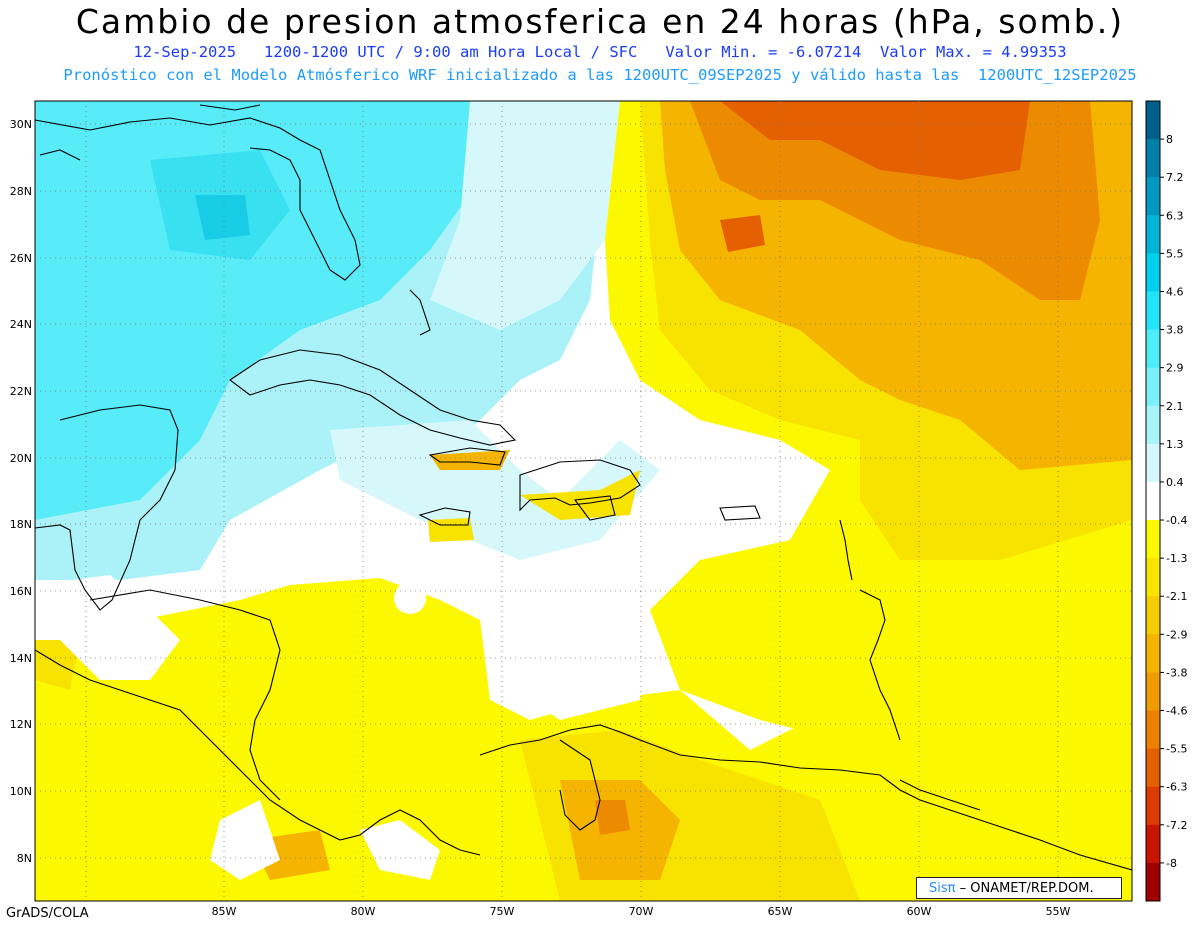  I want to click on lat-label: 12N, so click(21, 724).